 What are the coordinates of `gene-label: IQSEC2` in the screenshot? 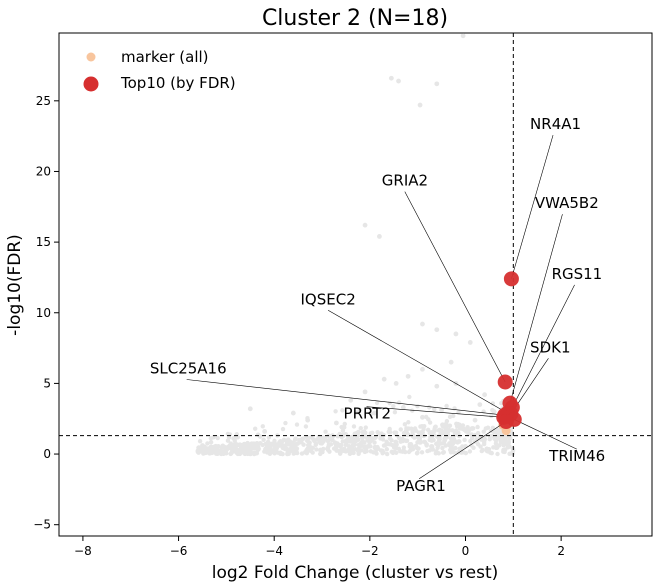 It's located at (328, 299).